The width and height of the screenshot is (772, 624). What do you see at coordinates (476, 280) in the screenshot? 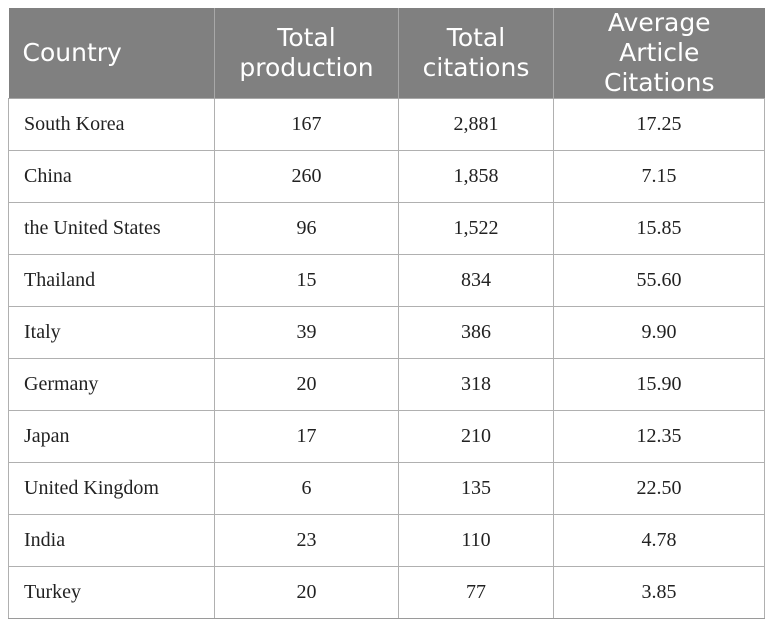
I see `cell-total-citations: 834` at bounding box center [476, 280].